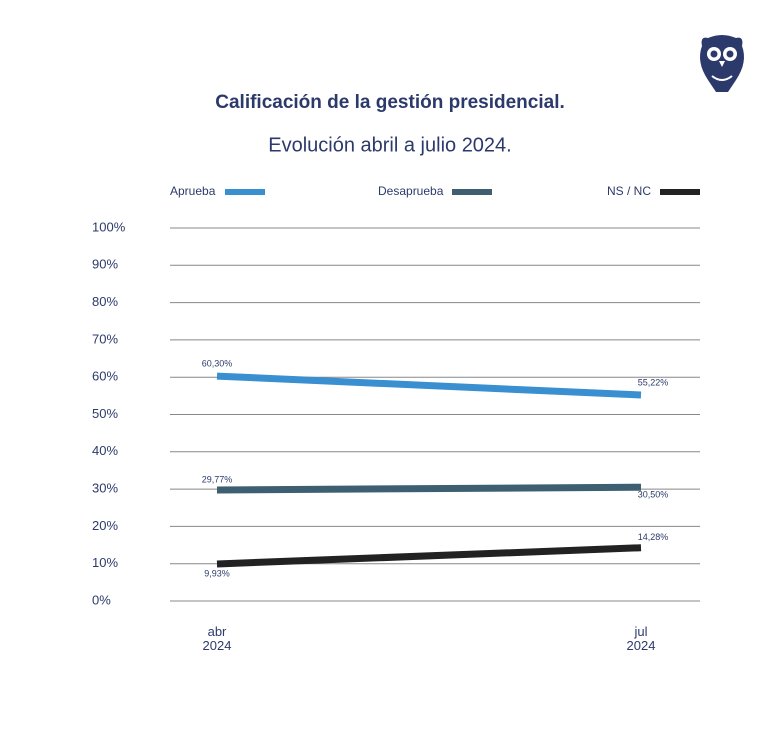  What do you see at coordinates (217, 573) in the screenshot?
I see `data-label: 9,93%` at bounding box center [217, 573].